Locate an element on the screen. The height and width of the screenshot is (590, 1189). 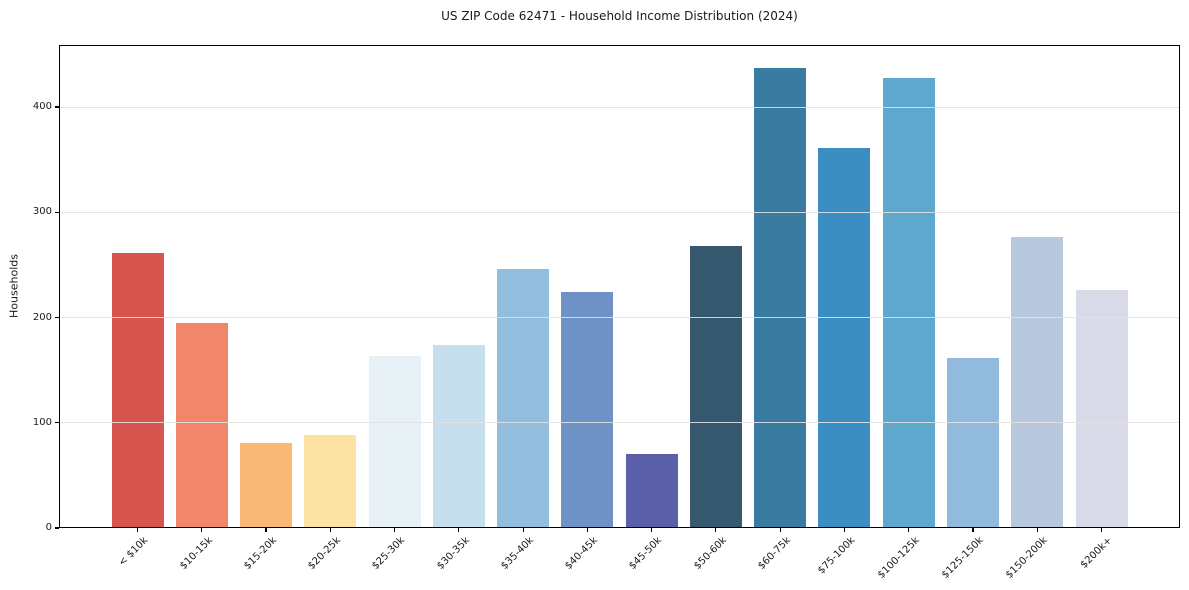
bar-$200k+ is located at coordinates (1101, 409).